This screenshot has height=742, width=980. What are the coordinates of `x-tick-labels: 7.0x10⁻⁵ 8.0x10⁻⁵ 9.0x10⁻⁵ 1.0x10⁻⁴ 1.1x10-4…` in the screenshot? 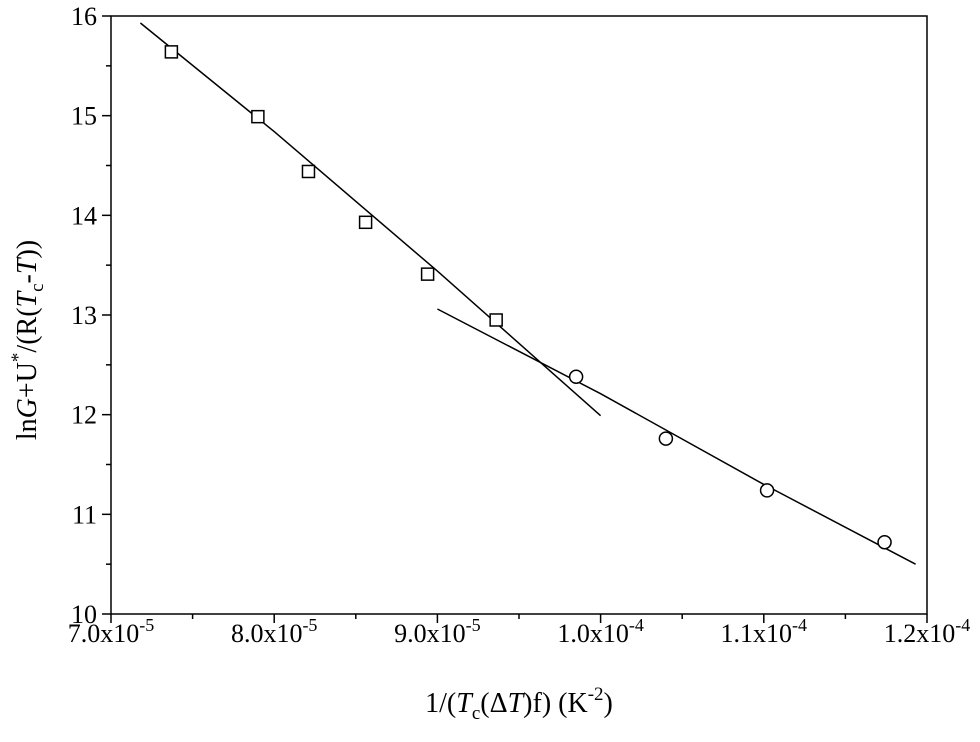 It's located at (519, 631).